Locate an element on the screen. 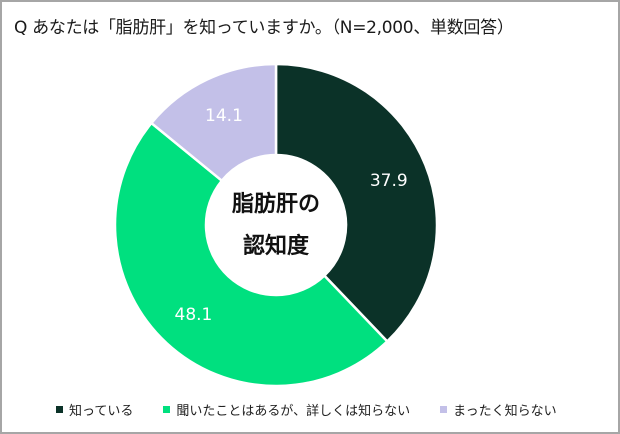 The height and width of the screenshot is (434, 620). legend-label: 知っている is located at coordinates (101, 411).